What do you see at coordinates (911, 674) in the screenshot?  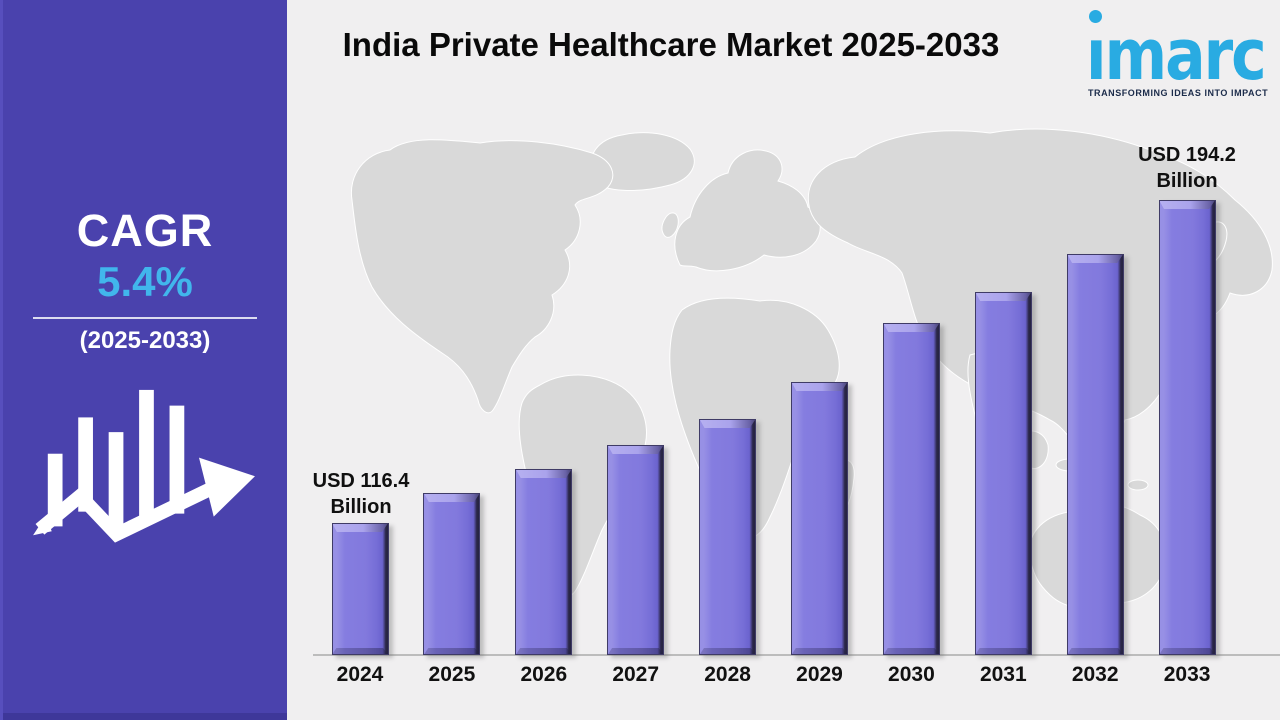 I see `x-axis-label: 2030` at bounding box center [911, 674].